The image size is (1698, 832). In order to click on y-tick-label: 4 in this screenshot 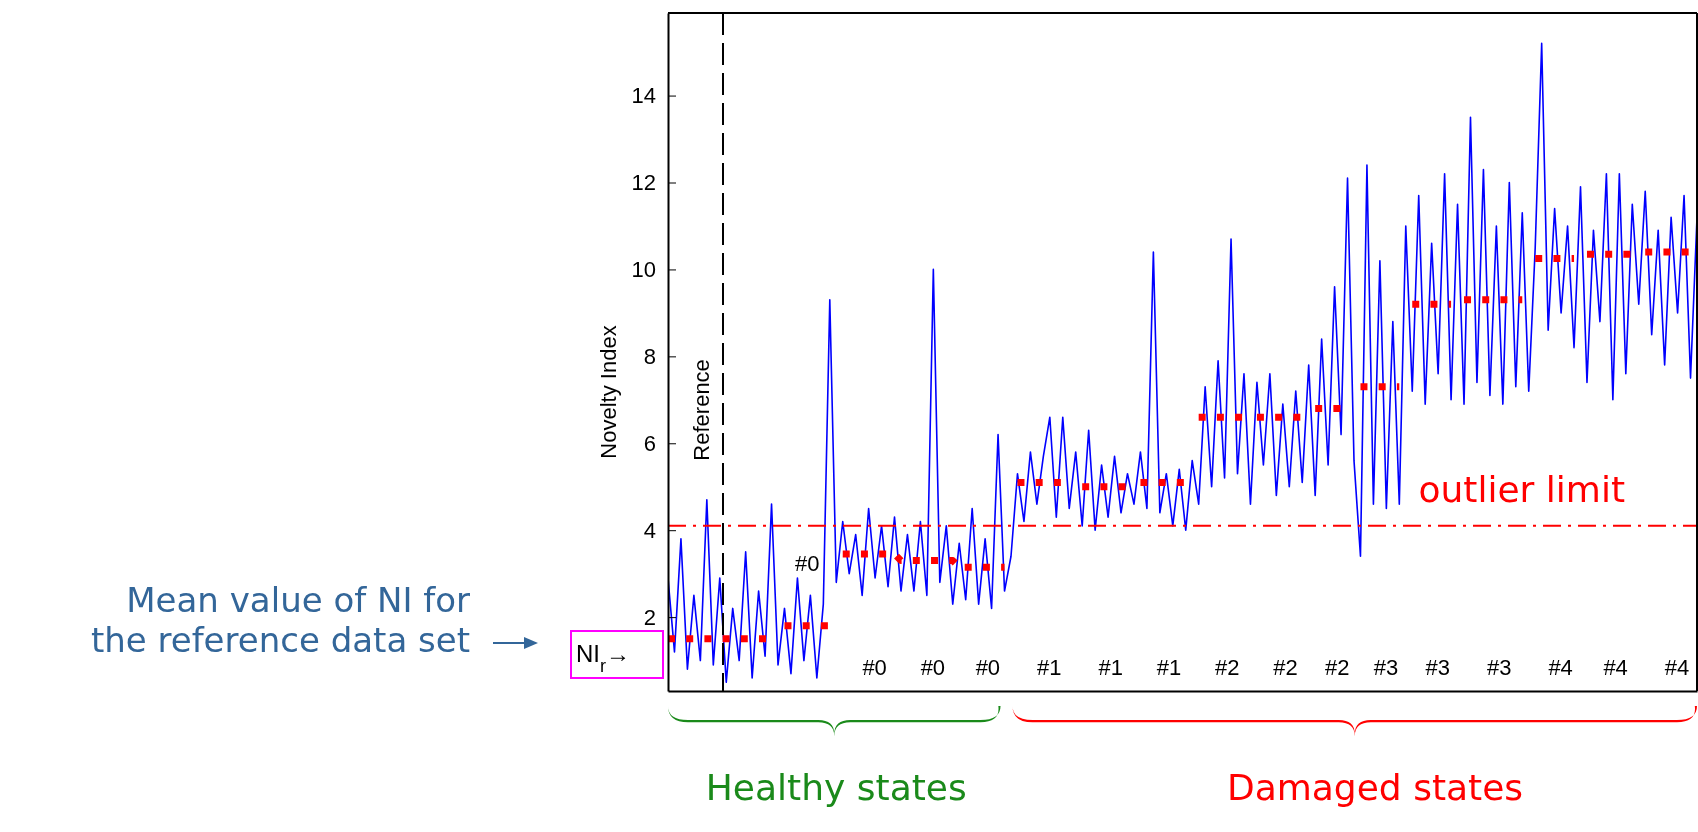, I will do `click(649, 530)`.